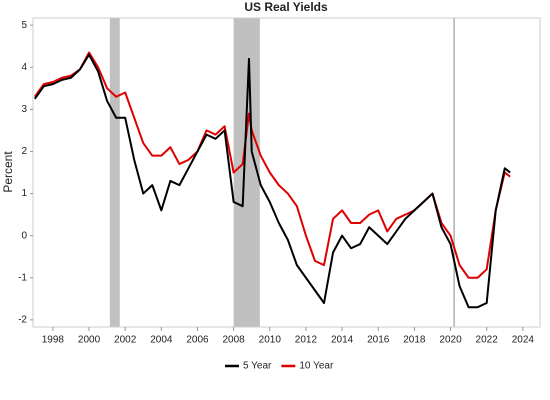 The height and width of the screenshot is (400, 550). I want to click on x-tick-label: 2004, so click(161, 340).